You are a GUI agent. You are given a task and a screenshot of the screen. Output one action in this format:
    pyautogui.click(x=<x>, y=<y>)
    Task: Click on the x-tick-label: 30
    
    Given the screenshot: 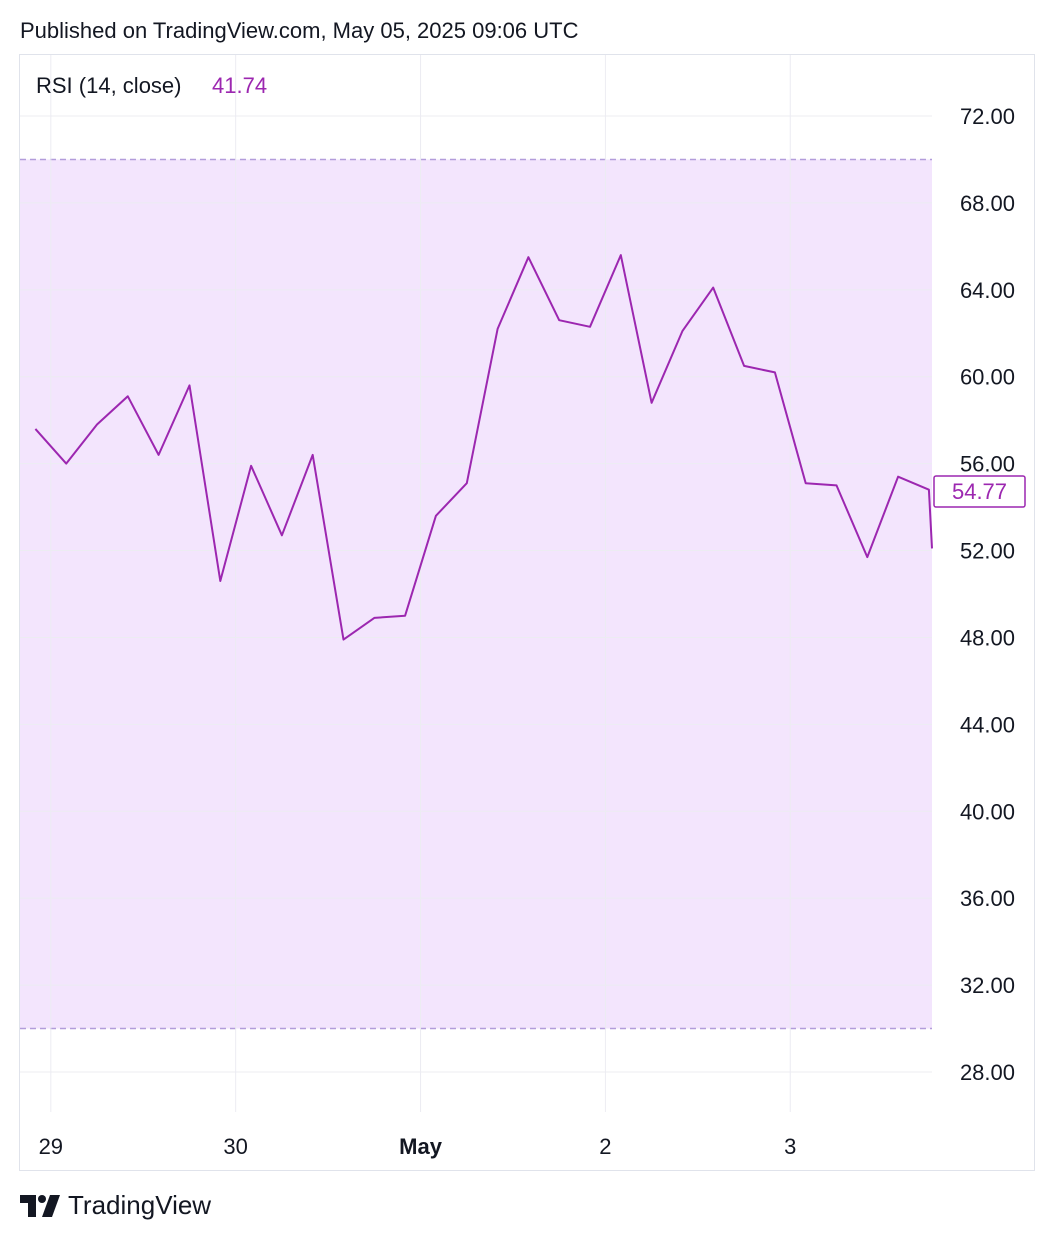 What is the action you would take?
    pyautogui.click(x=235, y=1146)
    